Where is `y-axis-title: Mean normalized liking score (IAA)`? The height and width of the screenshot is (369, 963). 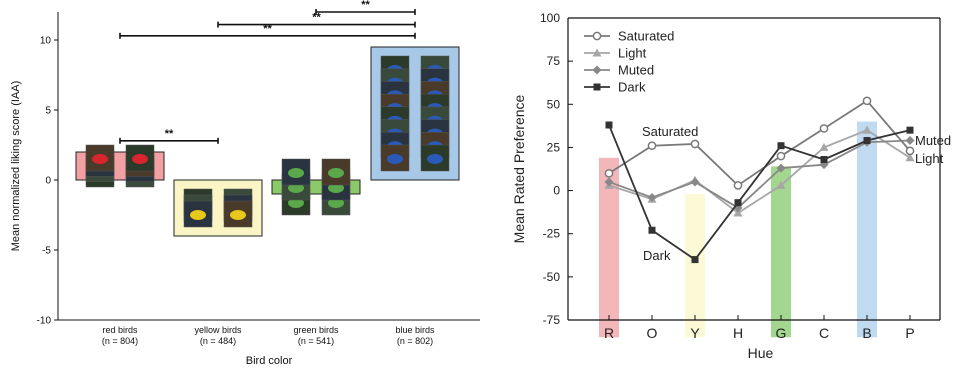 y-axis-title: Mean normalized liking score (IAA) is located at coordinates (16, 166).